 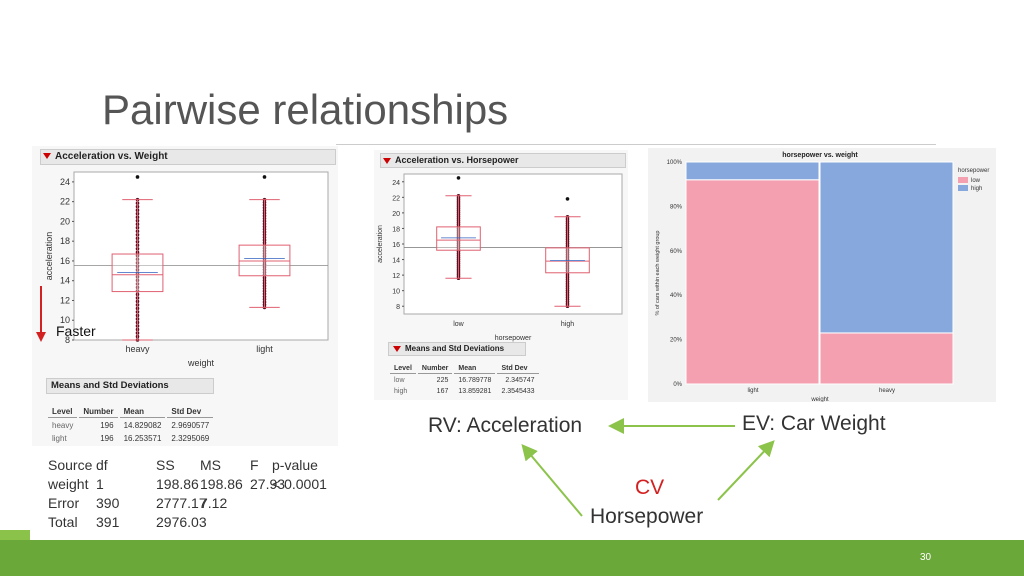 I want to click on faster-label: Faster, so click(x=76, y=331).